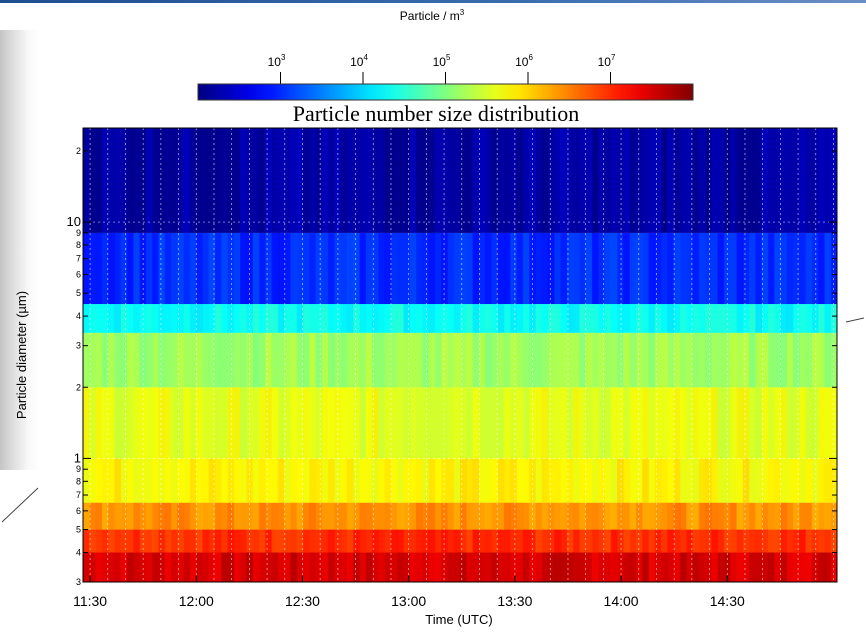 This screenshot has height=634, width=866. Describe the element at coordinates (436, 113) in the screenshot. I see `chart-title: Particle number size distribution` at that location.